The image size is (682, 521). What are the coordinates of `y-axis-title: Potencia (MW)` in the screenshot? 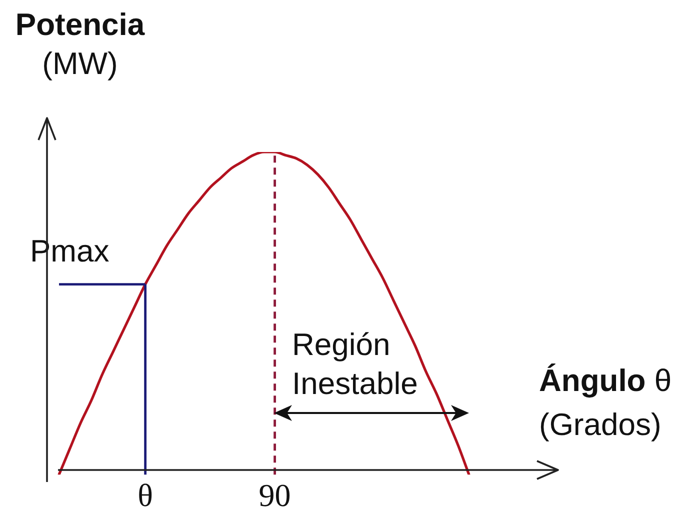 It's located at (80, 44).